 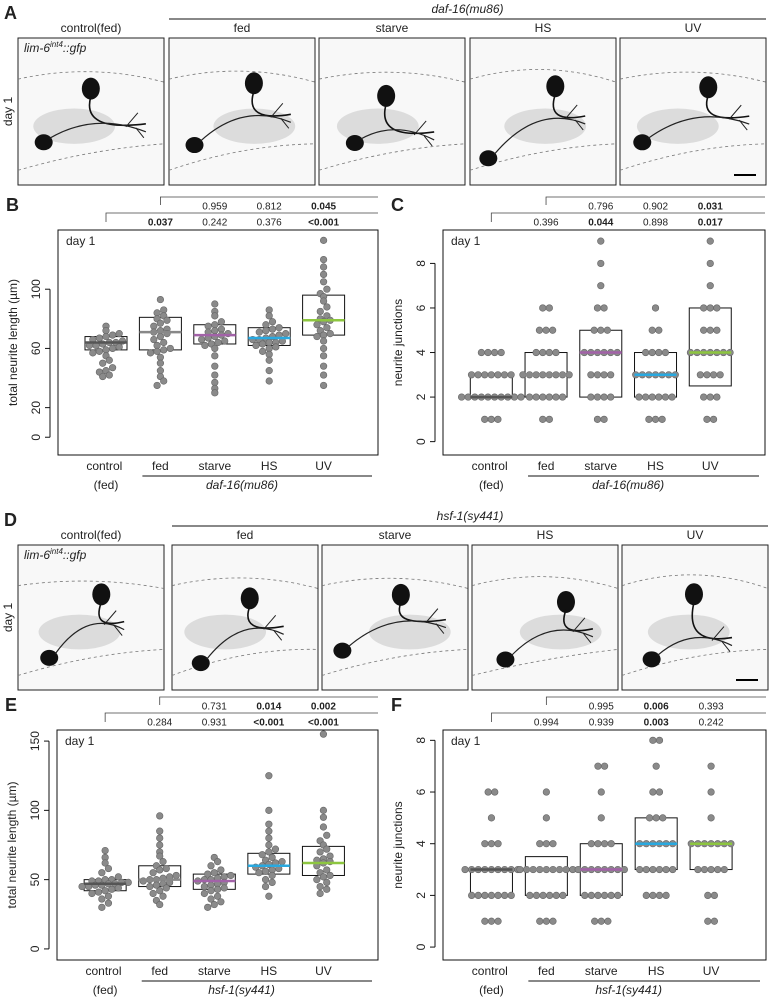 What do you see at coordinates (695, 535) in the screenshot?
I see `column-label: UV` at bounding box center [695, 535].